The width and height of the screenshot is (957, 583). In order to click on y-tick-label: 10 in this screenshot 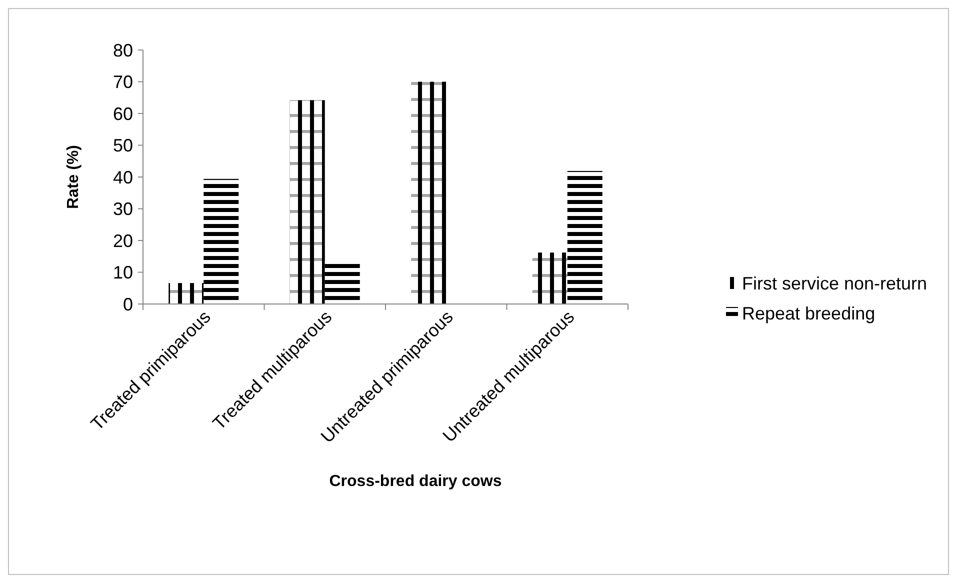, I will do `click(122, 272)`.